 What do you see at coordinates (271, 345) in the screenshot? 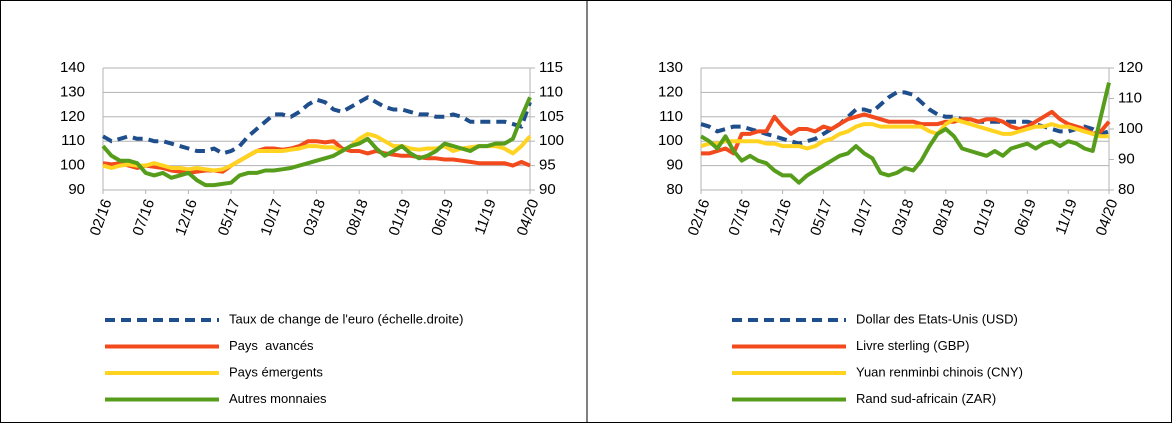
I see `legend-label: Pays avancés` at bounding box center [271, 345].